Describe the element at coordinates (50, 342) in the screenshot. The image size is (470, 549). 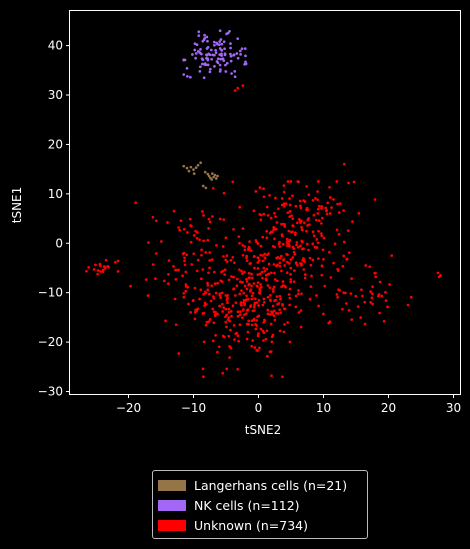
I see `y-tick-label: −20` at that location.